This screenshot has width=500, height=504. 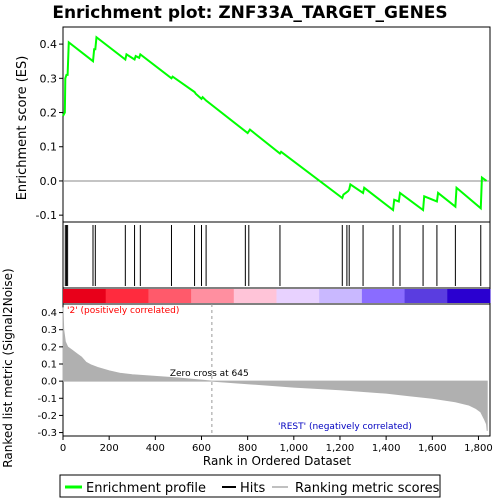 What do you see at coordinates (386, 448) in the screenshot?
I see `metric-x-tick-label: 1,400` at bounding box center [386, 448].